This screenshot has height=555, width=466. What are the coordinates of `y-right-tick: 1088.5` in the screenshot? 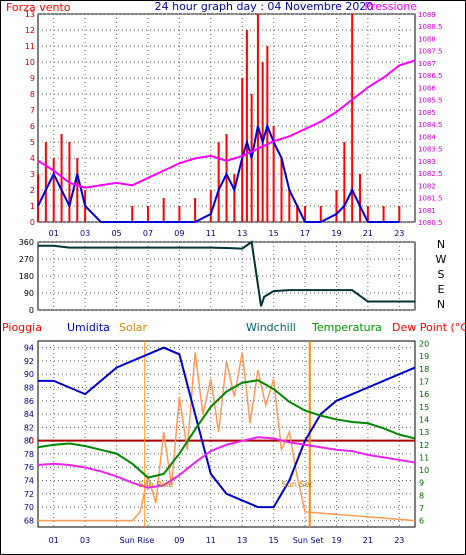 It's located at (430, 27).